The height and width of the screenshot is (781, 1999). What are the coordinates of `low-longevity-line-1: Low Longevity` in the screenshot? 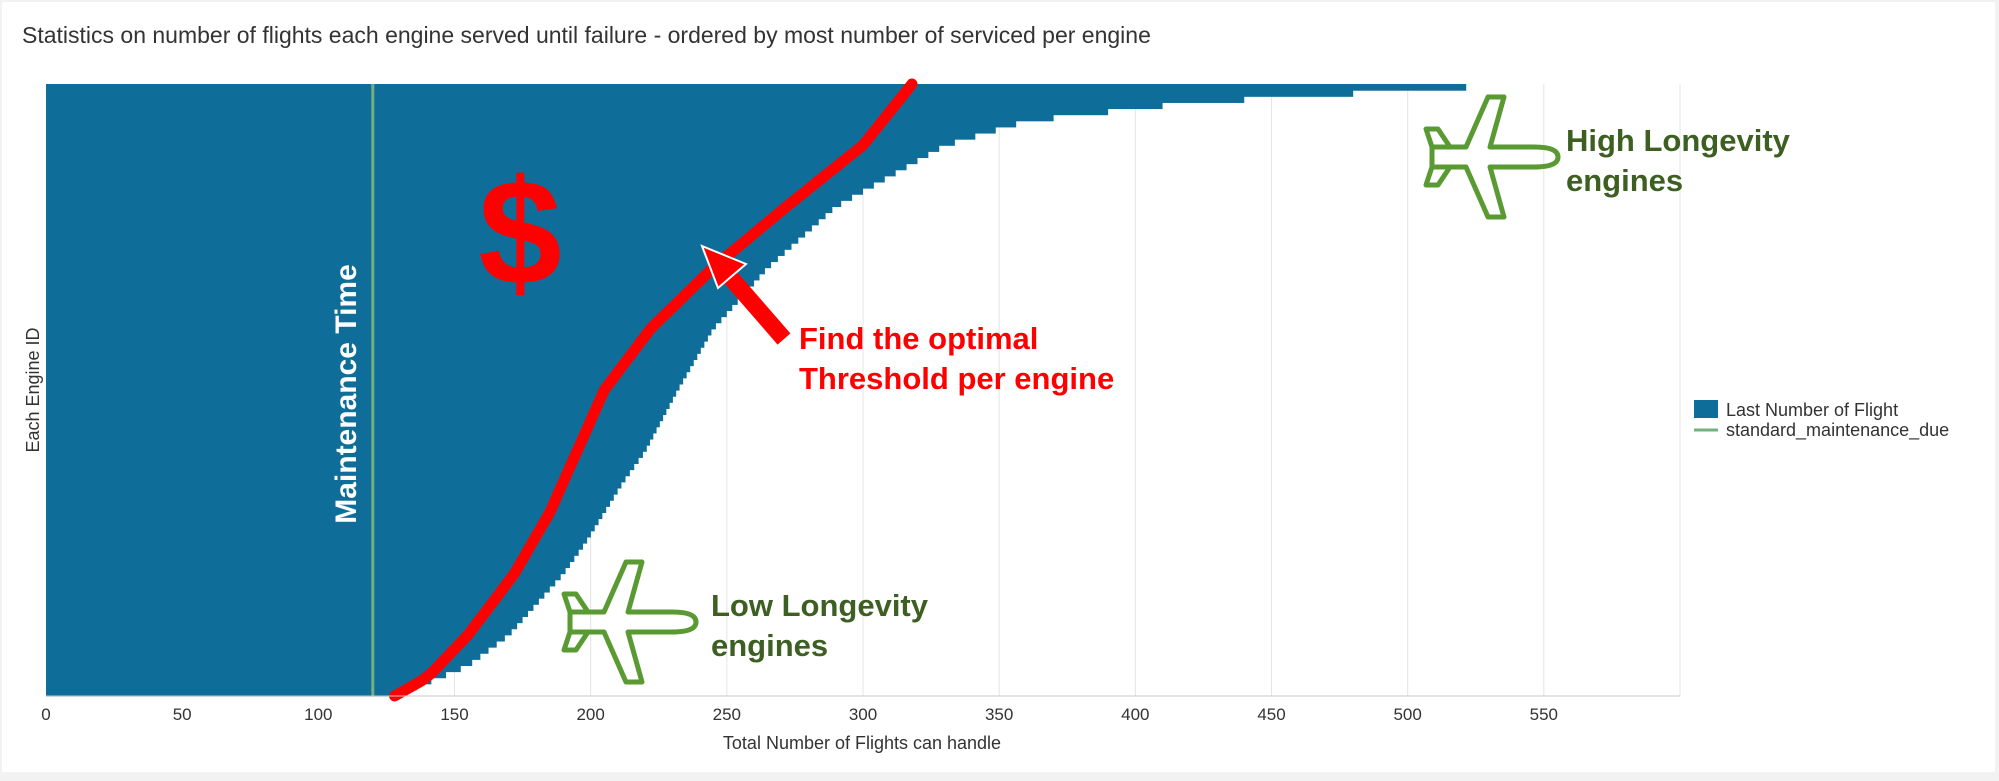 It's located at (820, 605).